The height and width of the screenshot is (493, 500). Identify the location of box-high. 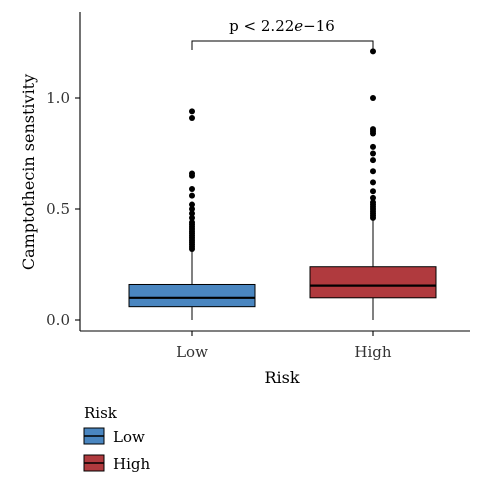
(373, 184).